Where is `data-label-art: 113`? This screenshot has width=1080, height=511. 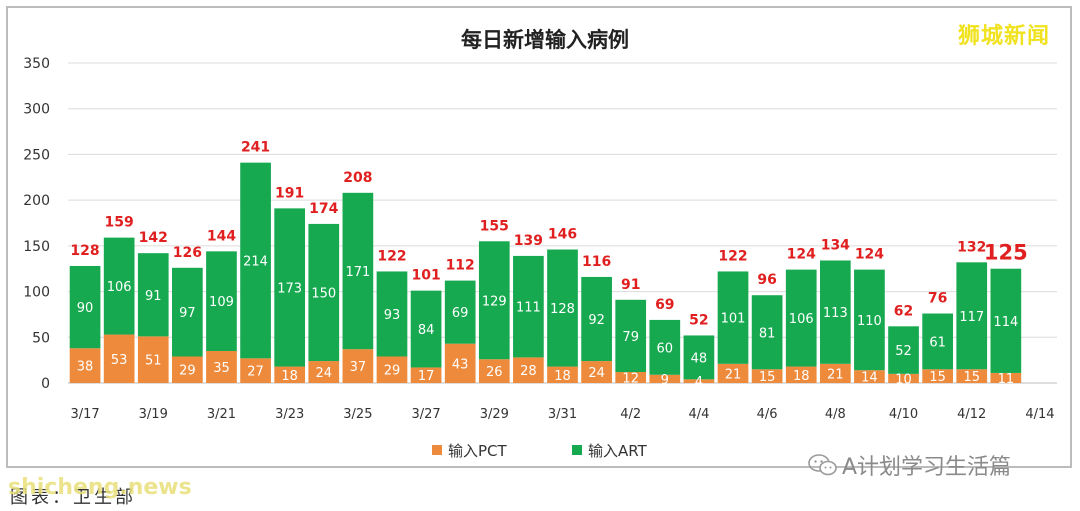 data-label-art: 113 is located at coordinates (835, 313).